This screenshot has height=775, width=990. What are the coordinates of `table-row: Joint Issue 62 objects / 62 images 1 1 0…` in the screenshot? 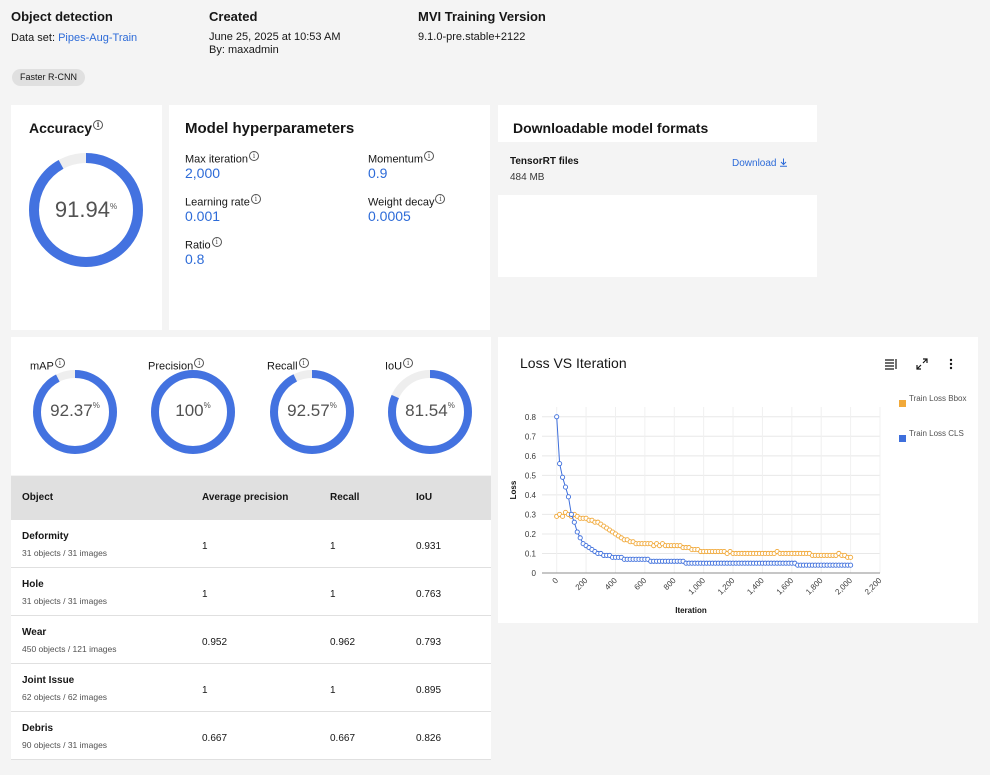 It's located at (251, 688).